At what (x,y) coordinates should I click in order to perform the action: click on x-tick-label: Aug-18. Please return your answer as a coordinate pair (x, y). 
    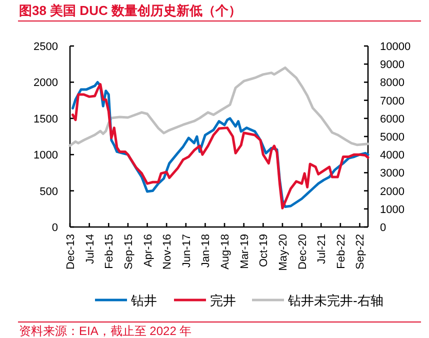
    Looking at the image, I should click on (226, 252).